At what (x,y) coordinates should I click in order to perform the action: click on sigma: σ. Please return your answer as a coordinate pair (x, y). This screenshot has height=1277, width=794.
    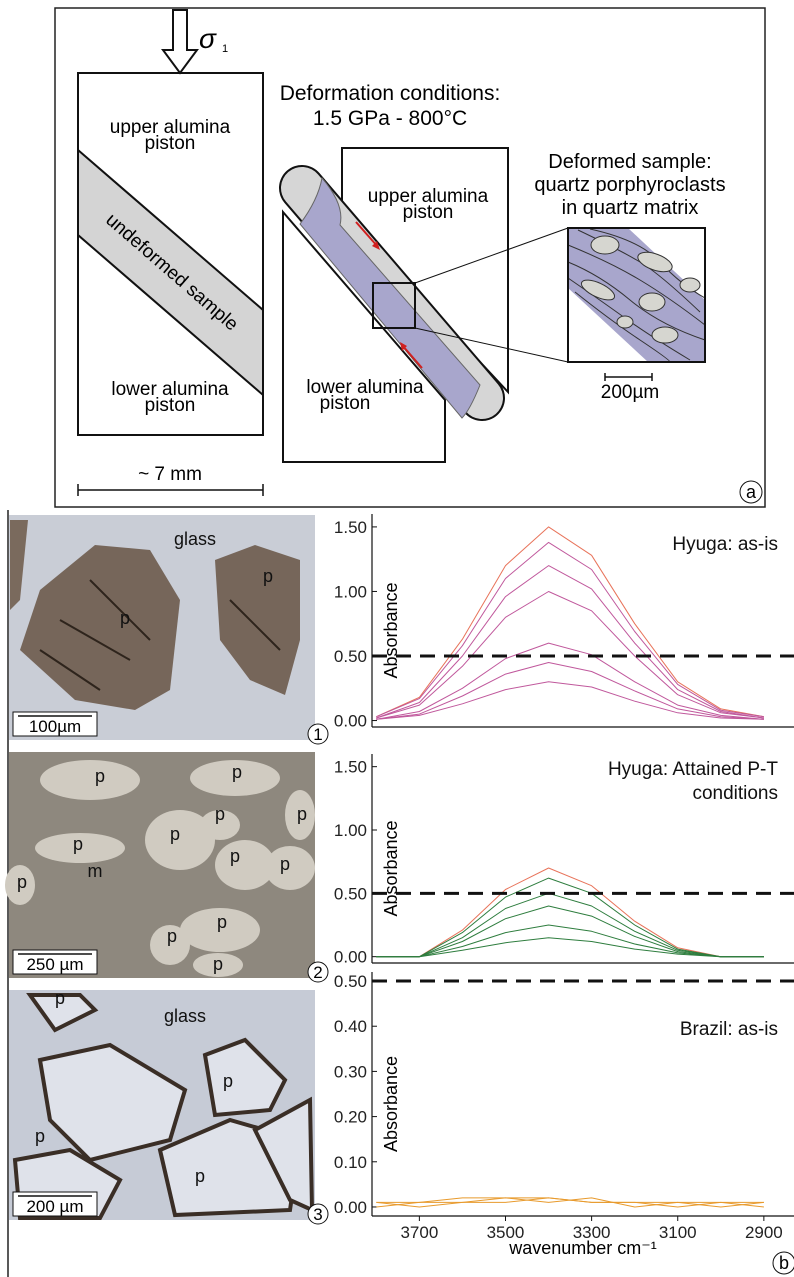
    Looking at the image, I should click on (208, 38).